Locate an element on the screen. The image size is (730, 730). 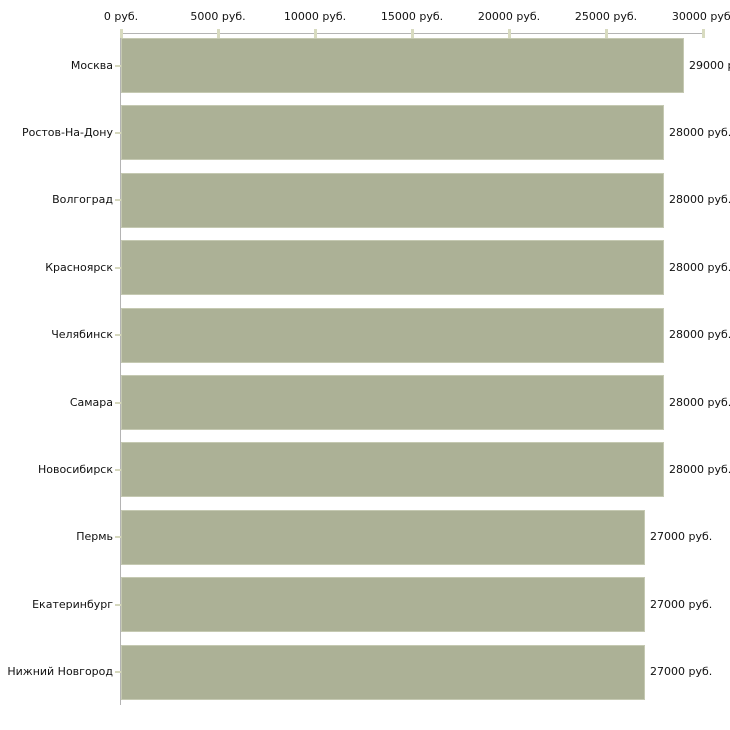
category-label: Нижний Новгород is located at coordinates (60, 672).